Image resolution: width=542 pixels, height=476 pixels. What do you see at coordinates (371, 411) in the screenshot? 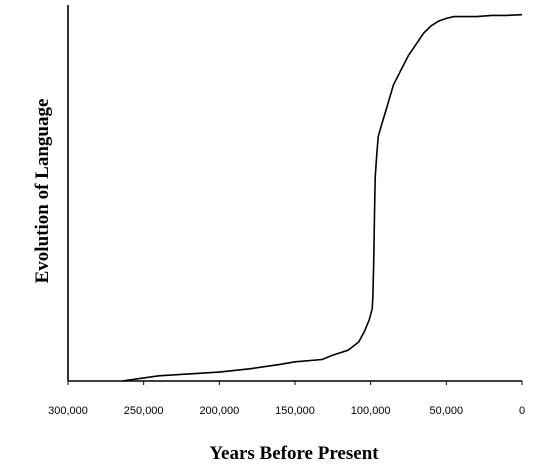
I see `x-tick-label: 100,000` at bounding box center [371, 411].